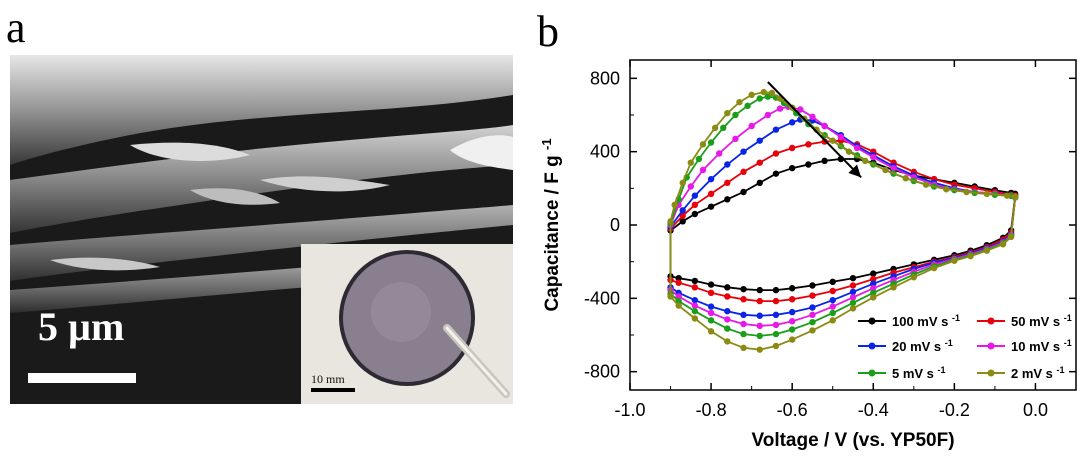 The image size is (1086, 461). I want to click on y-tick-label: -400, so click(602, 298).